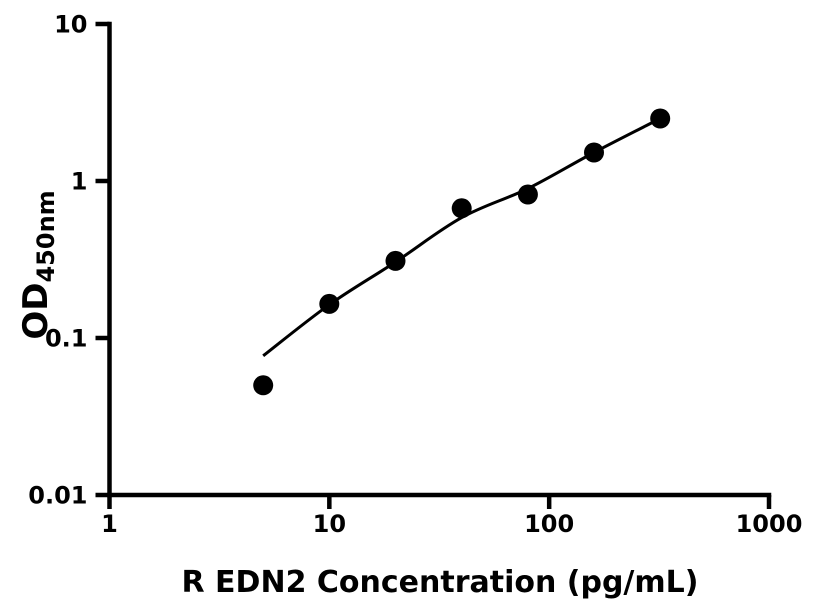 The width and height of the screenshot is (816, 612). Describe the element at coordinates (57, 496) in the screenshot. I see `y-tick-label: 0.01` at that location.